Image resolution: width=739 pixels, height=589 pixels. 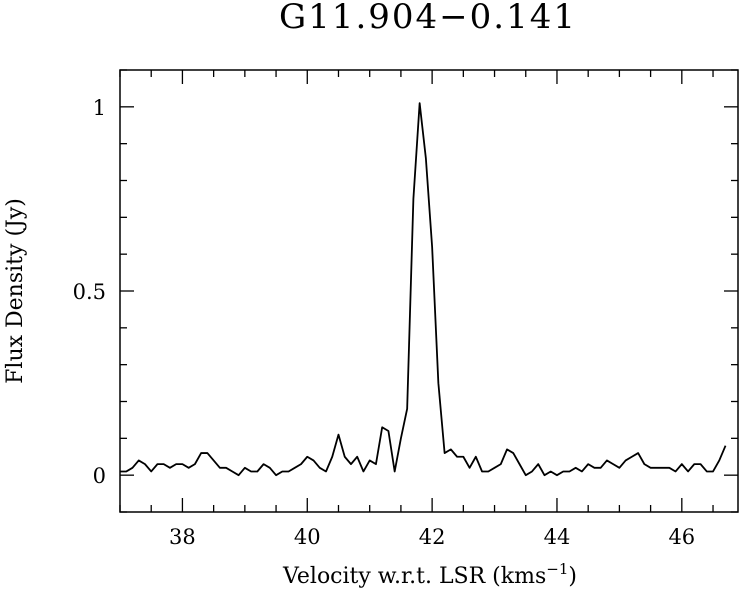 What do you see at coordinates (99, 476) in the screenshot?
I see `y-tick-label: 0` at bounding box center [99, 476].